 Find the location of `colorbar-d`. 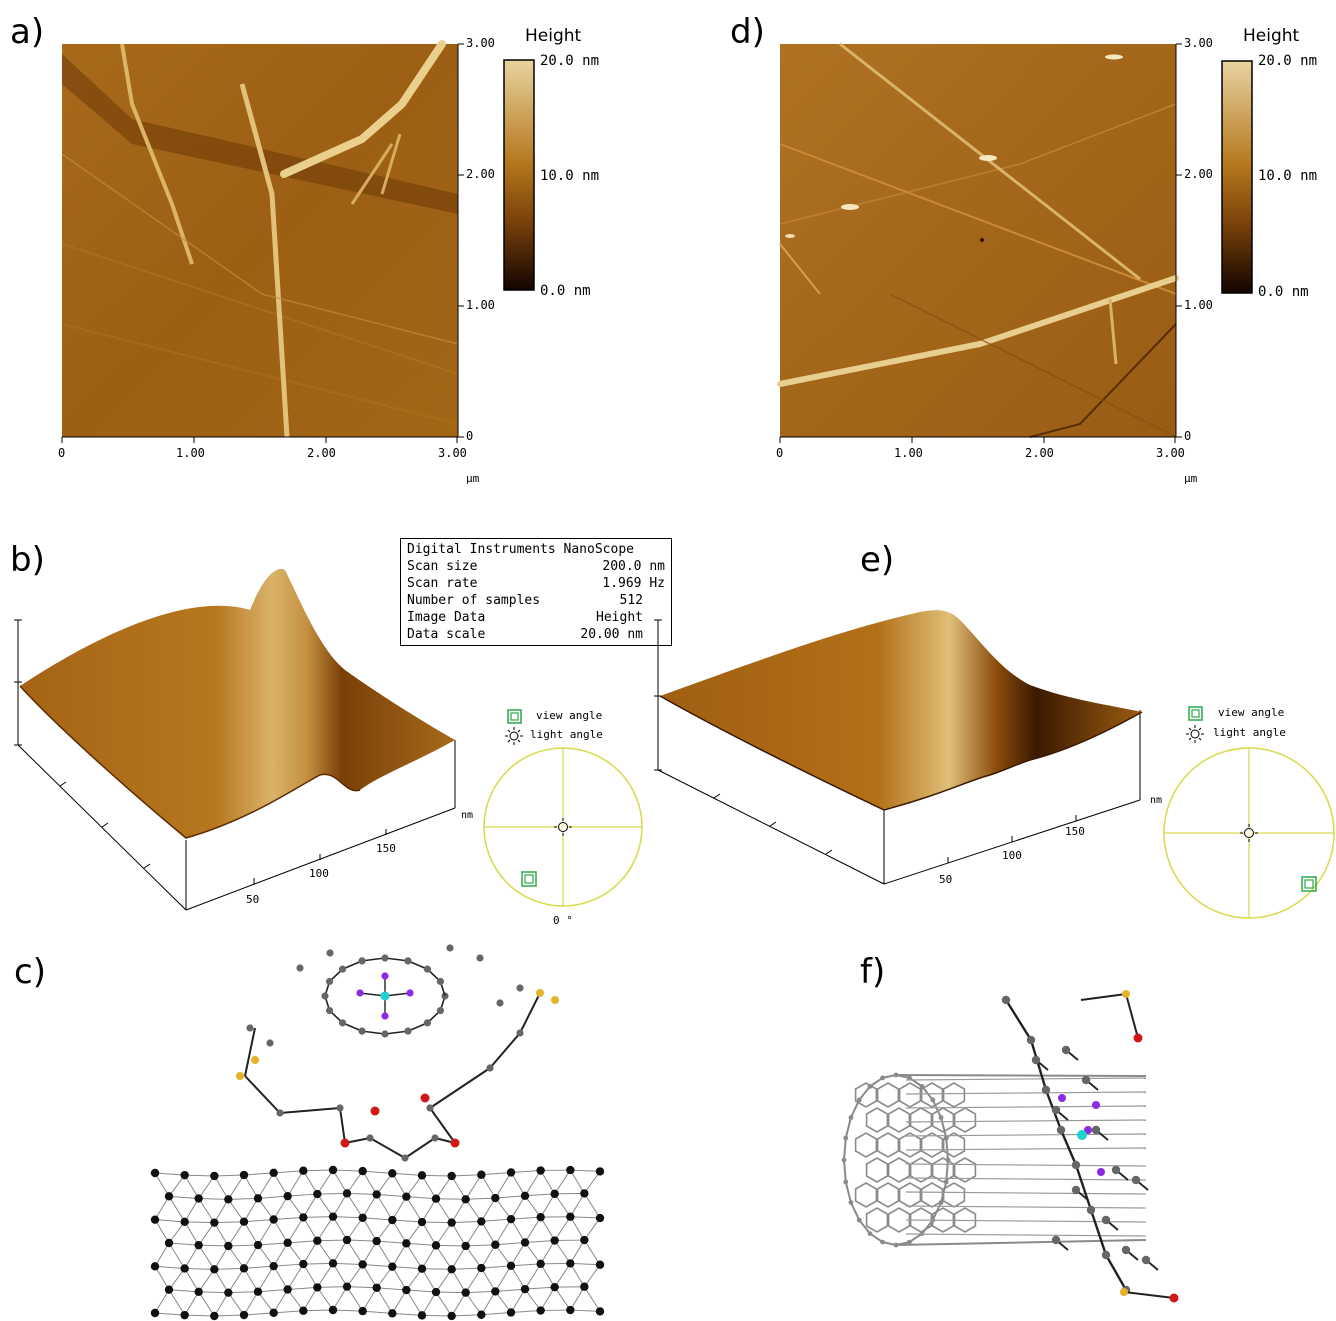

colorbar-d is located at coordinates (1237, 177).